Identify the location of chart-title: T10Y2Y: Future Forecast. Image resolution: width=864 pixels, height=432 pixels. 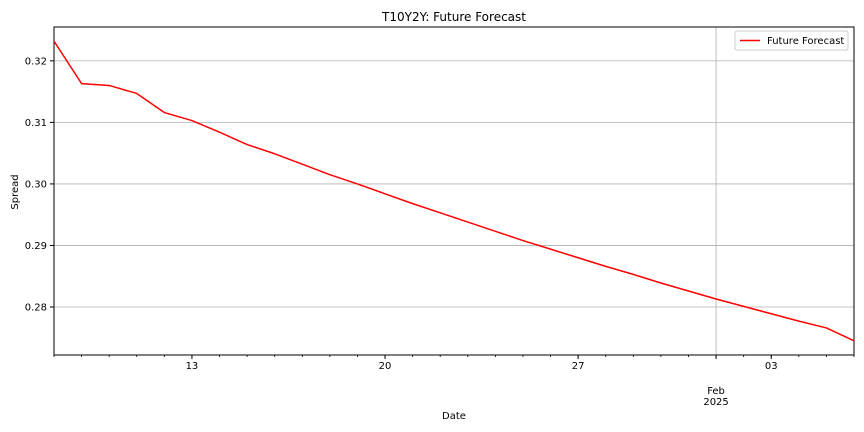
(453, 17).